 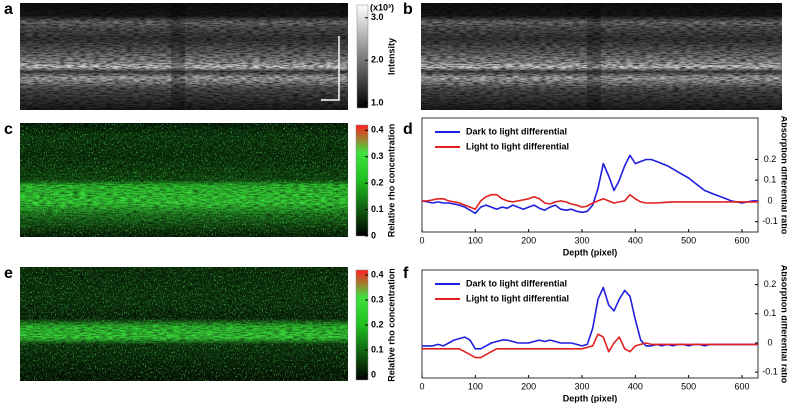 I want to click on colorbar-label: Intensity, so click(x=391, y=56).